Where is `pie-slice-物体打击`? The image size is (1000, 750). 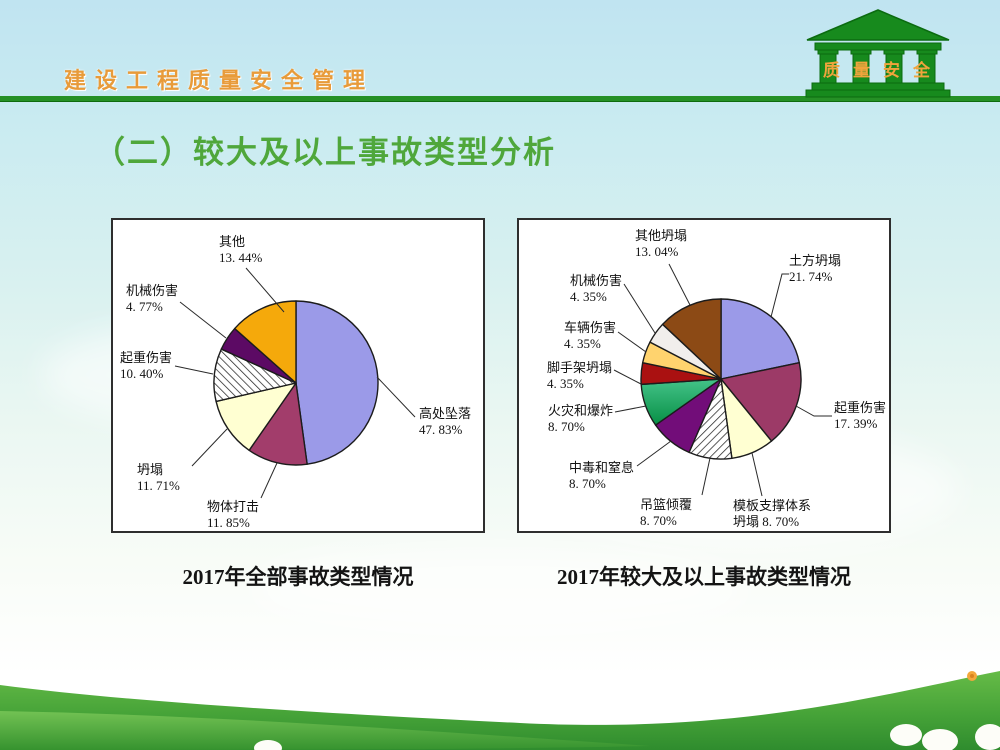
pie-slice-物体打击 is located at coordinates (278, 424).